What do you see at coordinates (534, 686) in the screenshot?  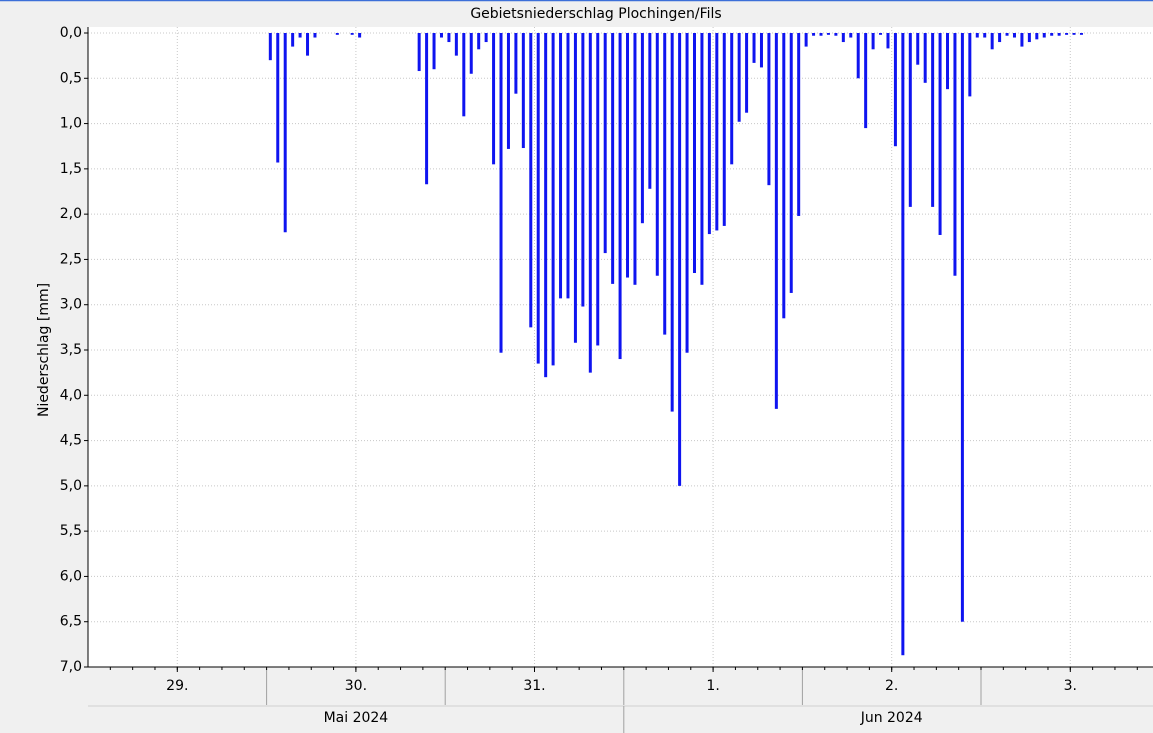 I see `x-tick-label: 31.` at bounding box center [534, 686].